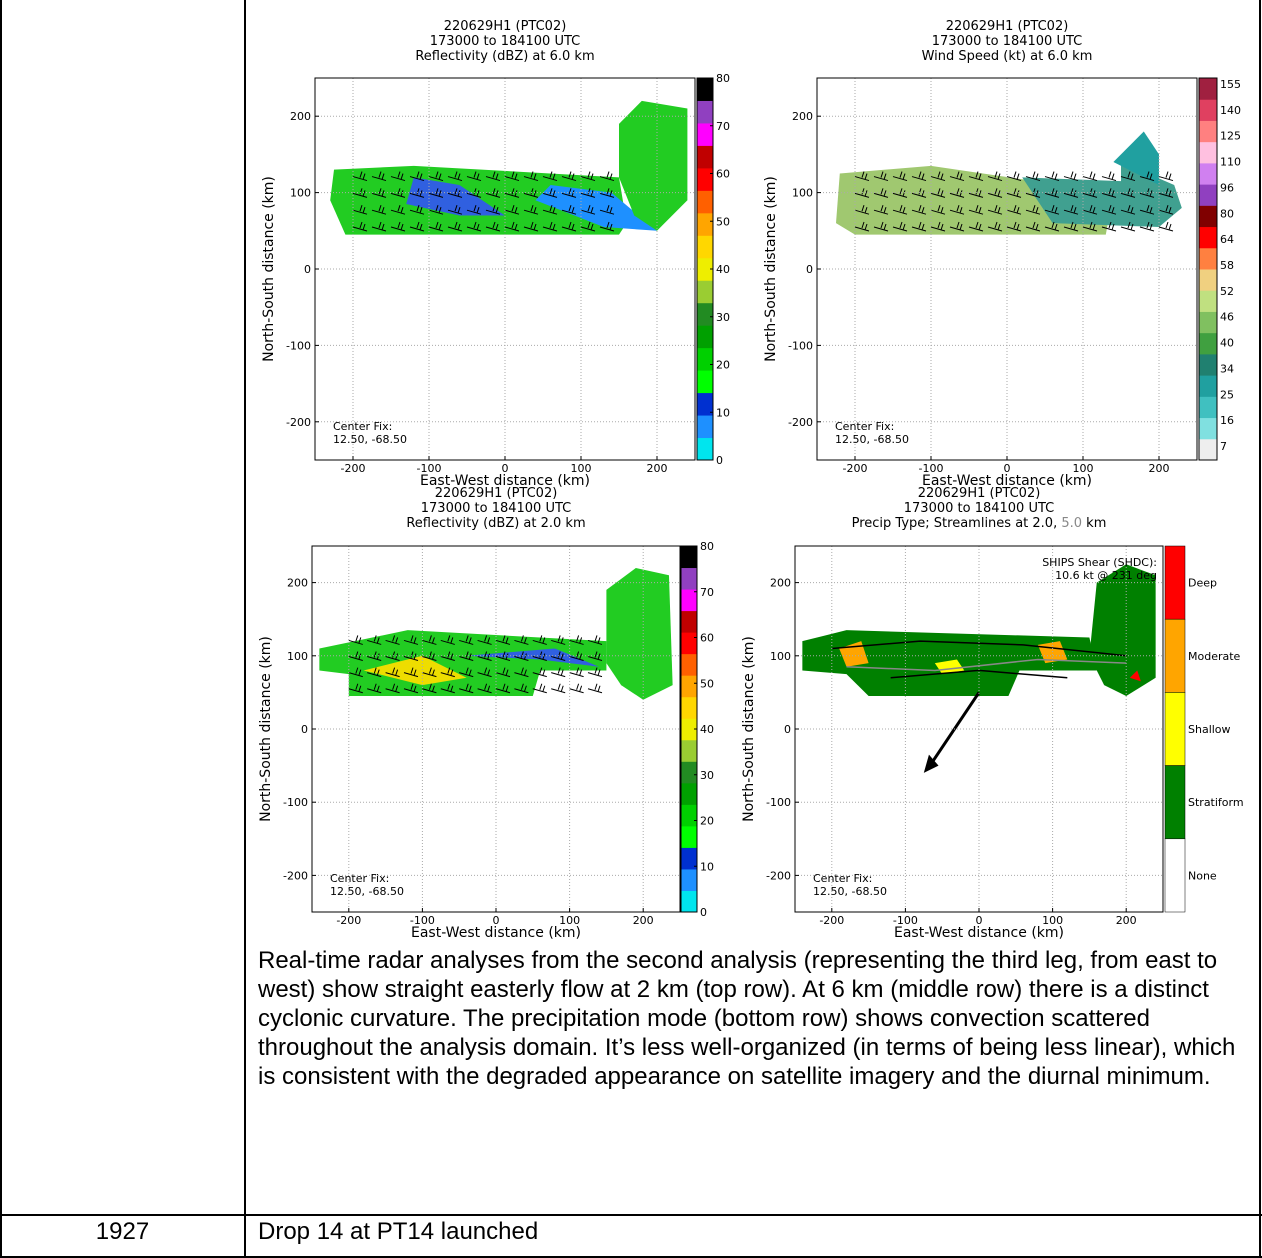 Image resolution: width=1262 pixels, height=1258 pixels. Describe the element at coordinates (707, 683) in the screenshot. I see `colorbar-label: 50` at that location.